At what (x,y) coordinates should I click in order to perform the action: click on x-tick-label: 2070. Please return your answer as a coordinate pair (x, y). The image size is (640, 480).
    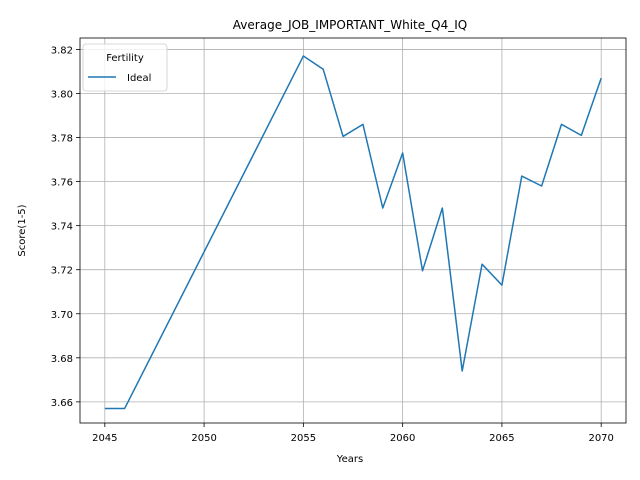
    Looking at the image, I should click on (600, 438).